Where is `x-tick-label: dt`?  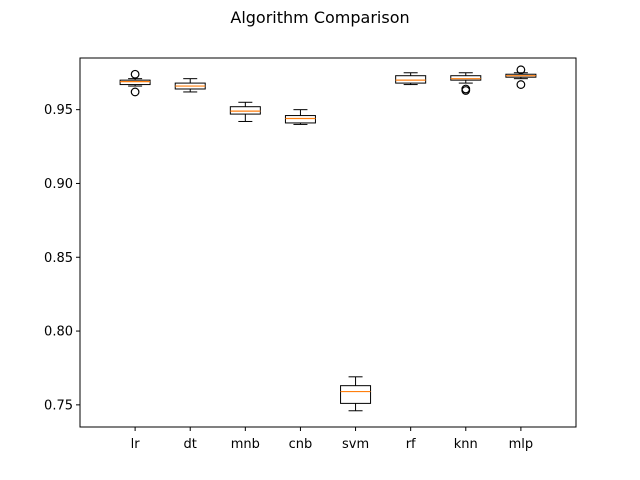
x-tick-label: dt is located at coordinates (190, 444).